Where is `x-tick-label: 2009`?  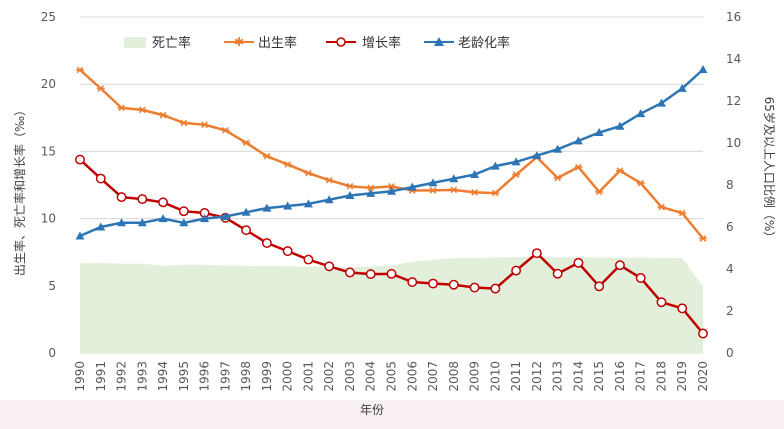 x-tick-label: 2009 is located at coordinates (475, 376).